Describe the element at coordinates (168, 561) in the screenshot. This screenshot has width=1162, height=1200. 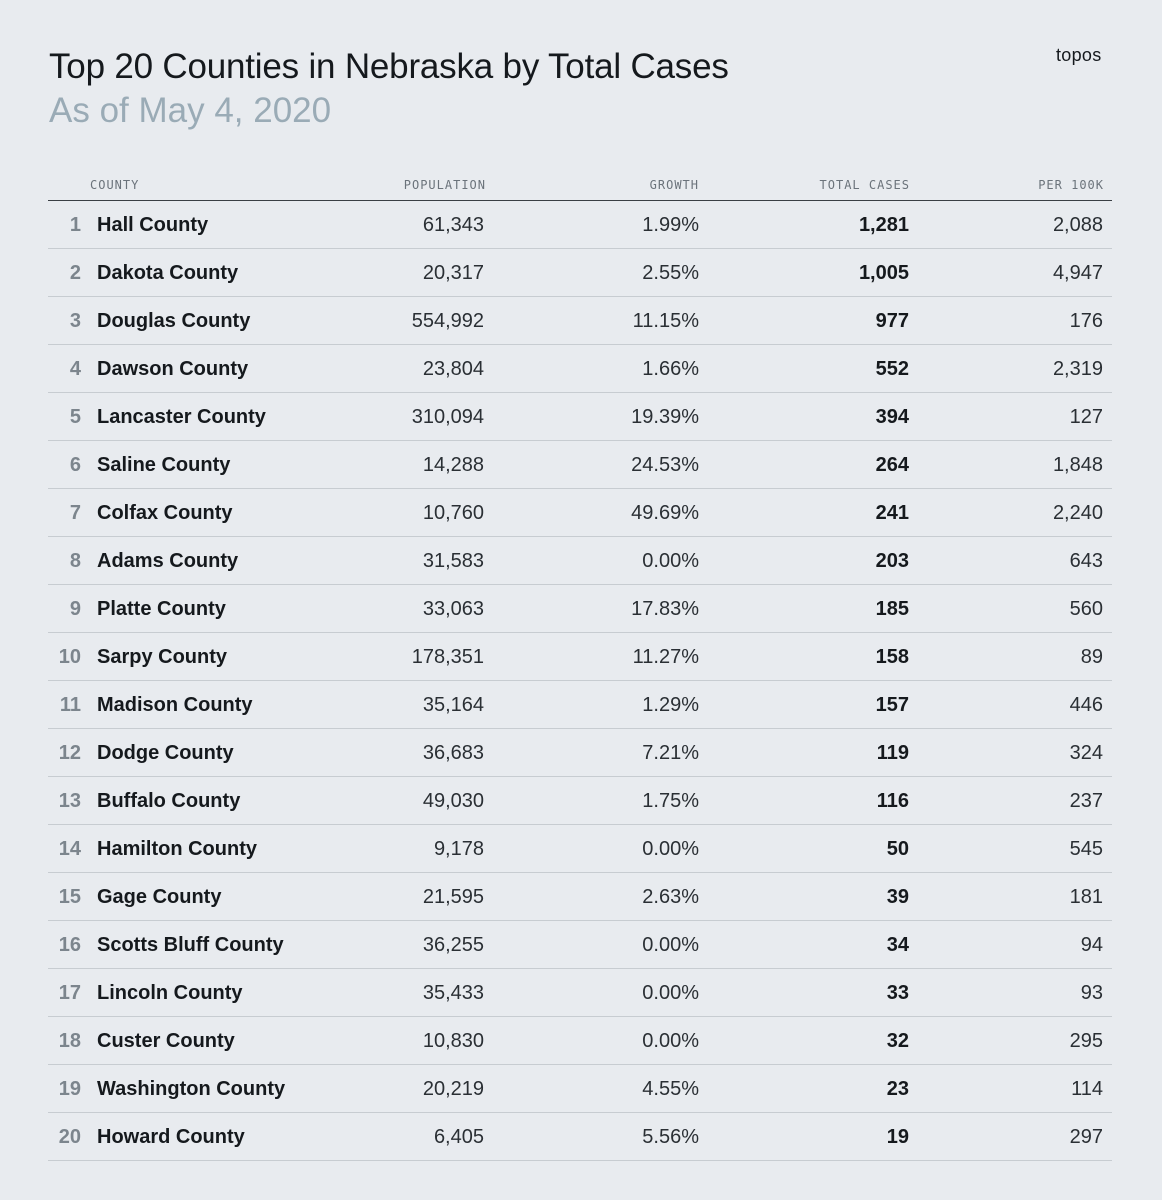
I see `county-name-cell: Adams County` at that location.